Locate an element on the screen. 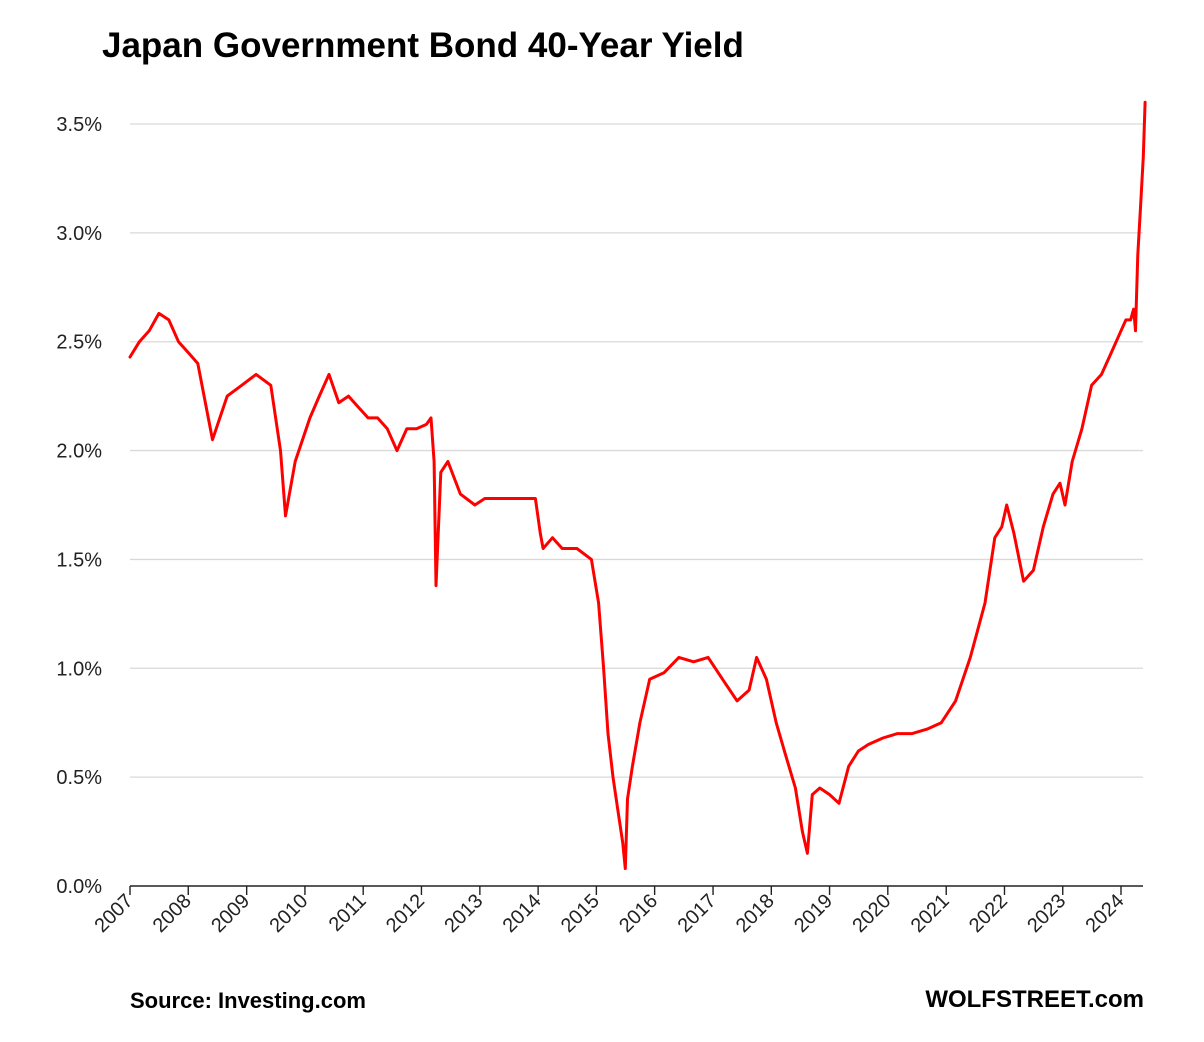  x-tick-label: 2016 is located at coordinates (638, 913).